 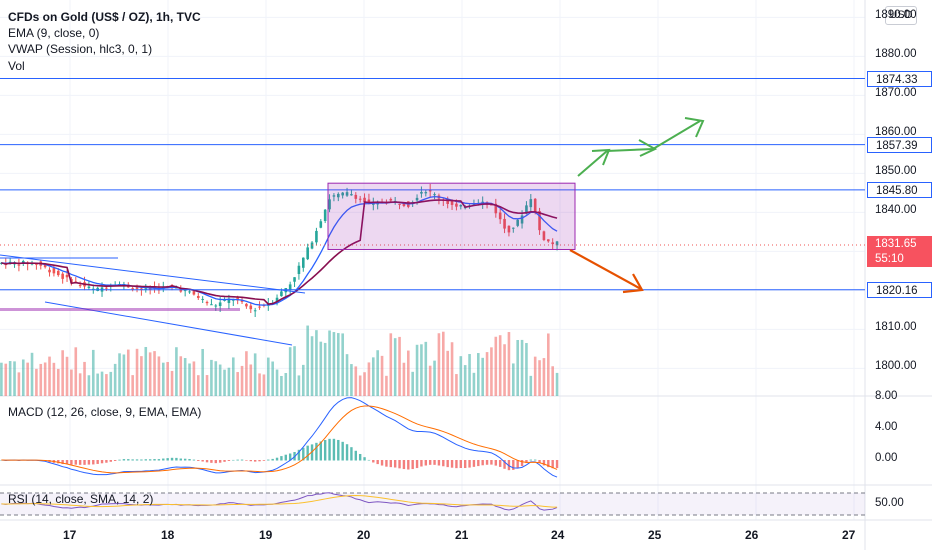 What do you see at coordinates (896, 93) in the screenshot?
I see `price-axis-tick: 1870.00` at bounding box center [896, 93].